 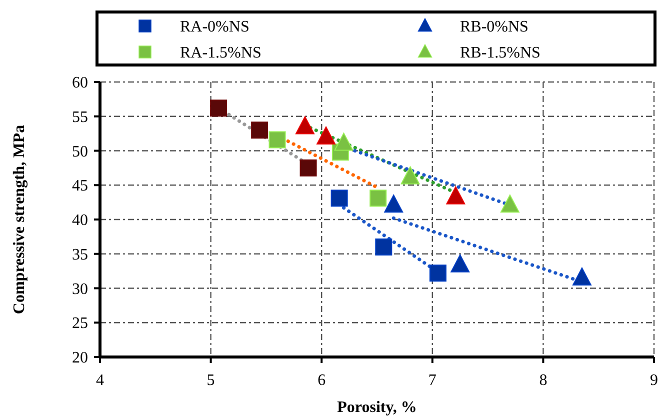 I want to click on y-tick-label: 20, so click(x=80, y=358).